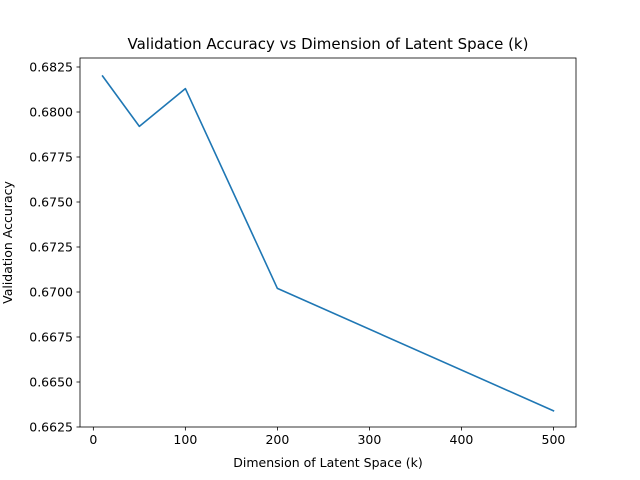  I want to click on y-tick-label: 0.6675, so click(51, 337).